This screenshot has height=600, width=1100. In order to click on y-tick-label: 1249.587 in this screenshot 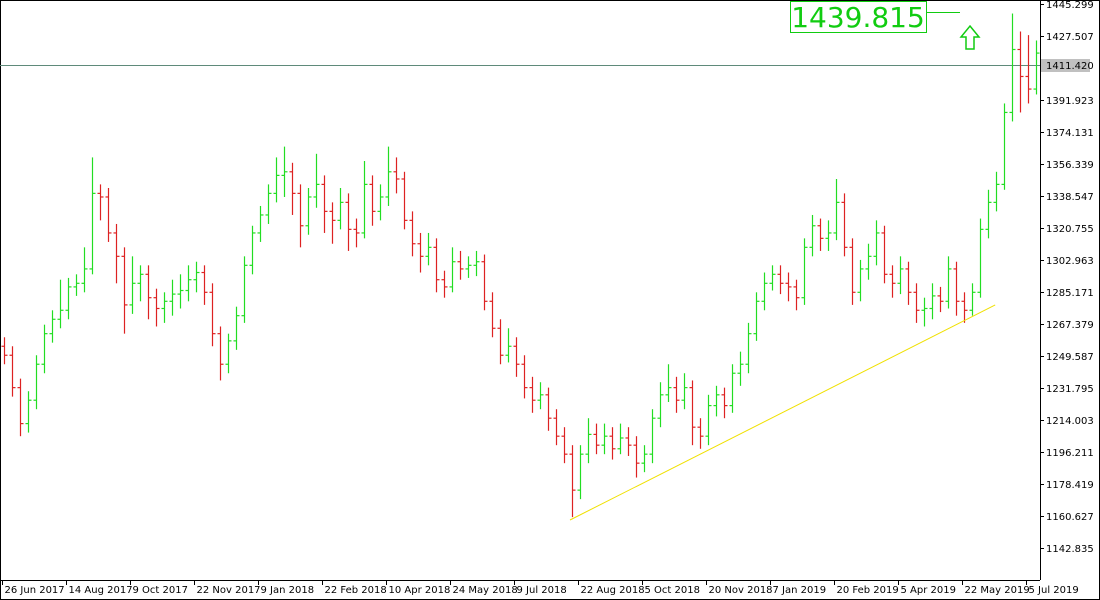, I will do `click(1070, 357)`.